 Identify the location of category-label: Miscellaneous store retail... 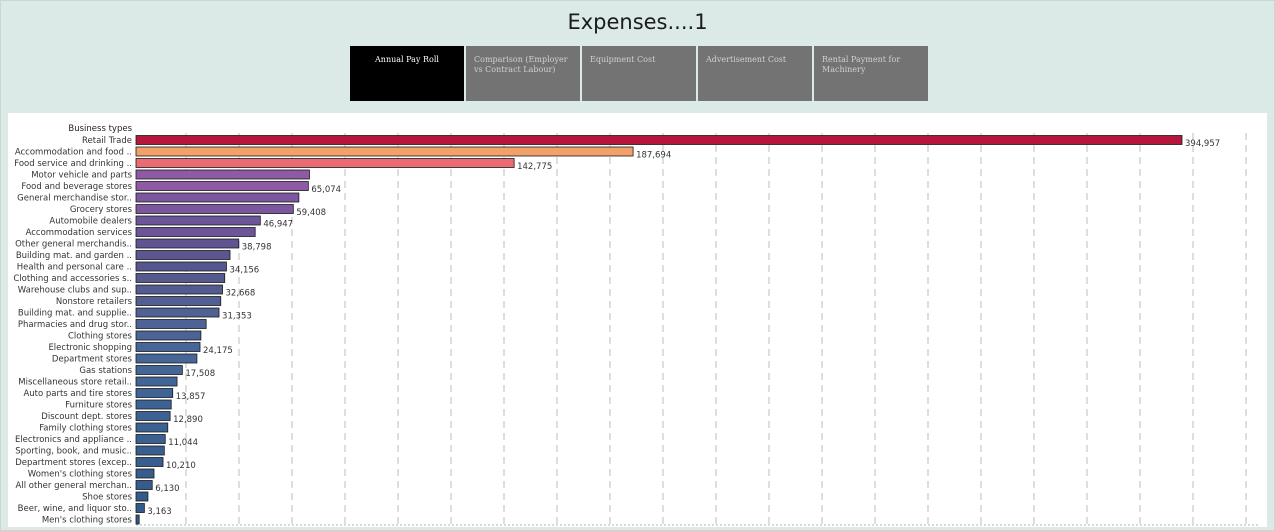
(75, 383).